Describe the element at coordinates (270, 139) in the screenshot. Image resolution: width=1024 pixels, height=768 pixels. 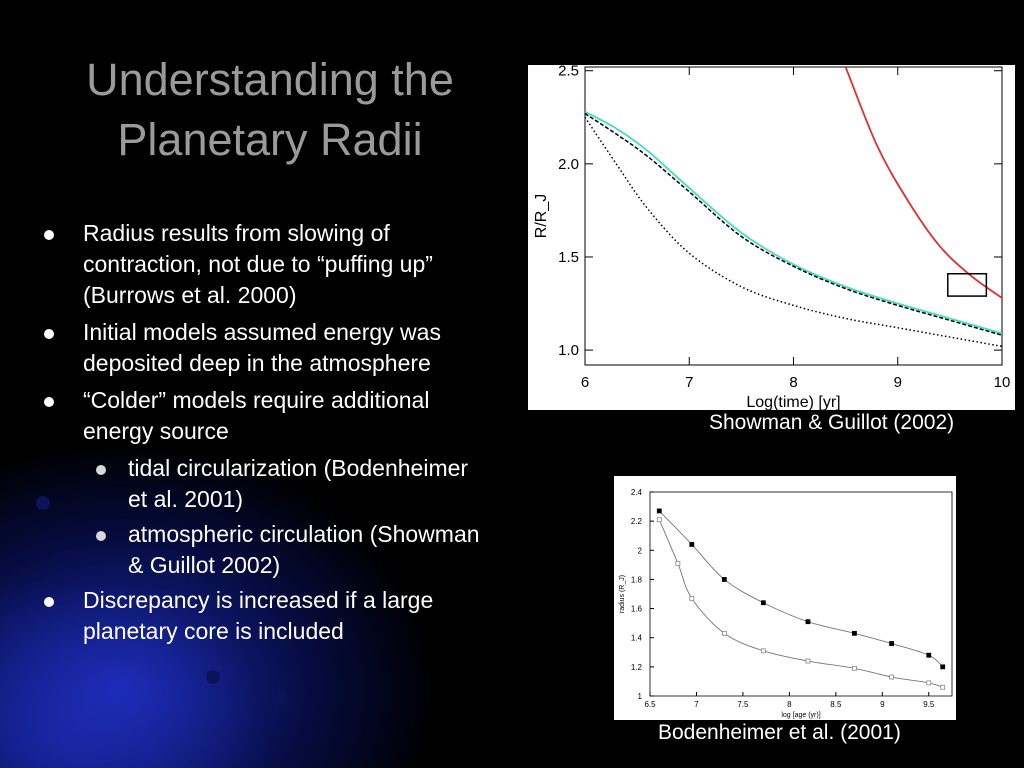
I see `title-line-2: Planetary Radii` at that location.